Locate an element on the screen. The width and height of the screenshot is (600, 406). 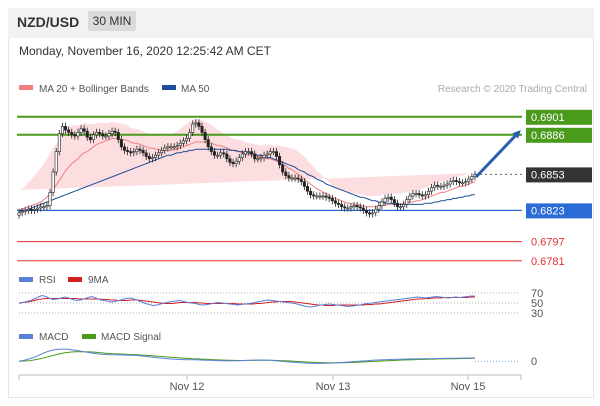
price-level-label: 0.6797 is located at coordinates (548, 243).